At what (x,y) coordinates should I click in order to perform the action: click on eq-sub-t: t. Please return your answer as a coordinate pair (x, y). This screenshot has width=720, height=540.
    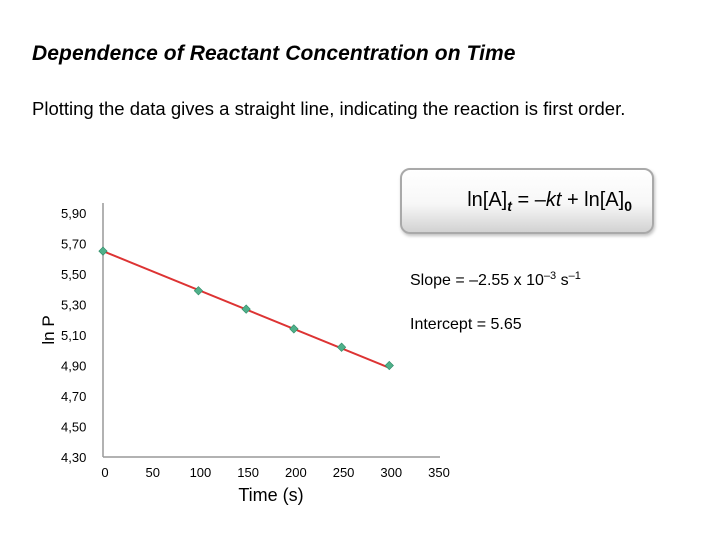
    Looking at the image, I should click on (509, 206).